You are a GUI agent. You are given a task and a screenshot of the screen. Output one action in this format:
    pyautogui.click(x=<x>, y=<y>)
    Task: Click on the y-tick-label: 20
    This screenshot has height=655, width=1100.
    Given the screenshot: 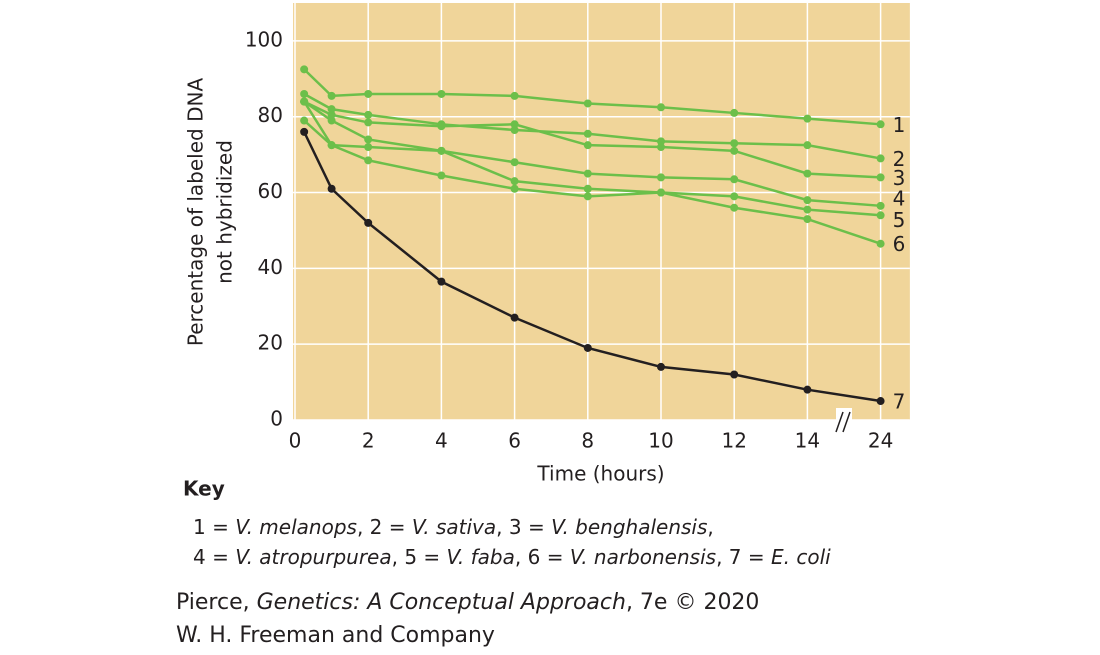 What is the action you would take?
    pyautogui.click(x=270, y=343)
    